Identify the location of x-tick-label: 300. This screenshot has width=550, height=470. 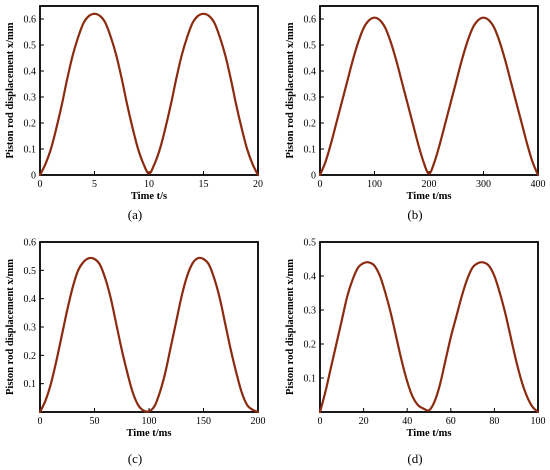
(483, 184).